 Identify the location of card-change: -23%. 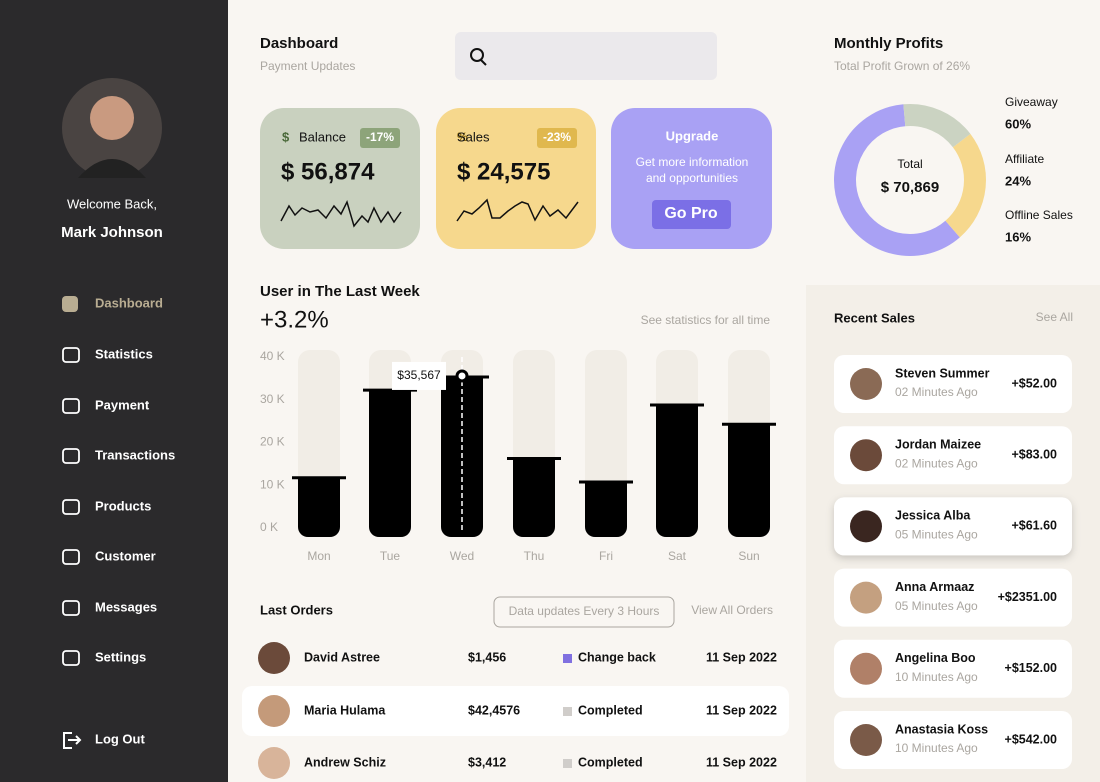
(557, 137).